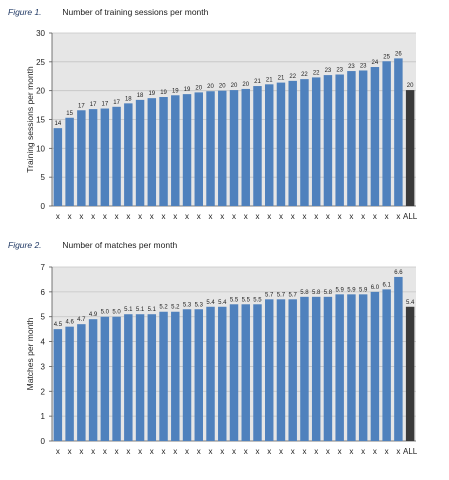 The image size is (449, 480). Describe the element at coordinates (351, 67) in the screenshot. I see `data-label: 23` at that location.